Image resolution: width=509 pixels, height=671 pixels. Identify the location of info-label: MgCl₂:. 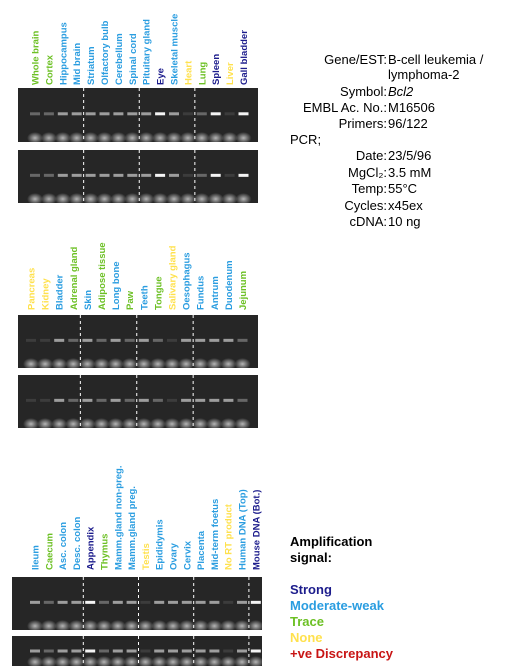
(367, 172).